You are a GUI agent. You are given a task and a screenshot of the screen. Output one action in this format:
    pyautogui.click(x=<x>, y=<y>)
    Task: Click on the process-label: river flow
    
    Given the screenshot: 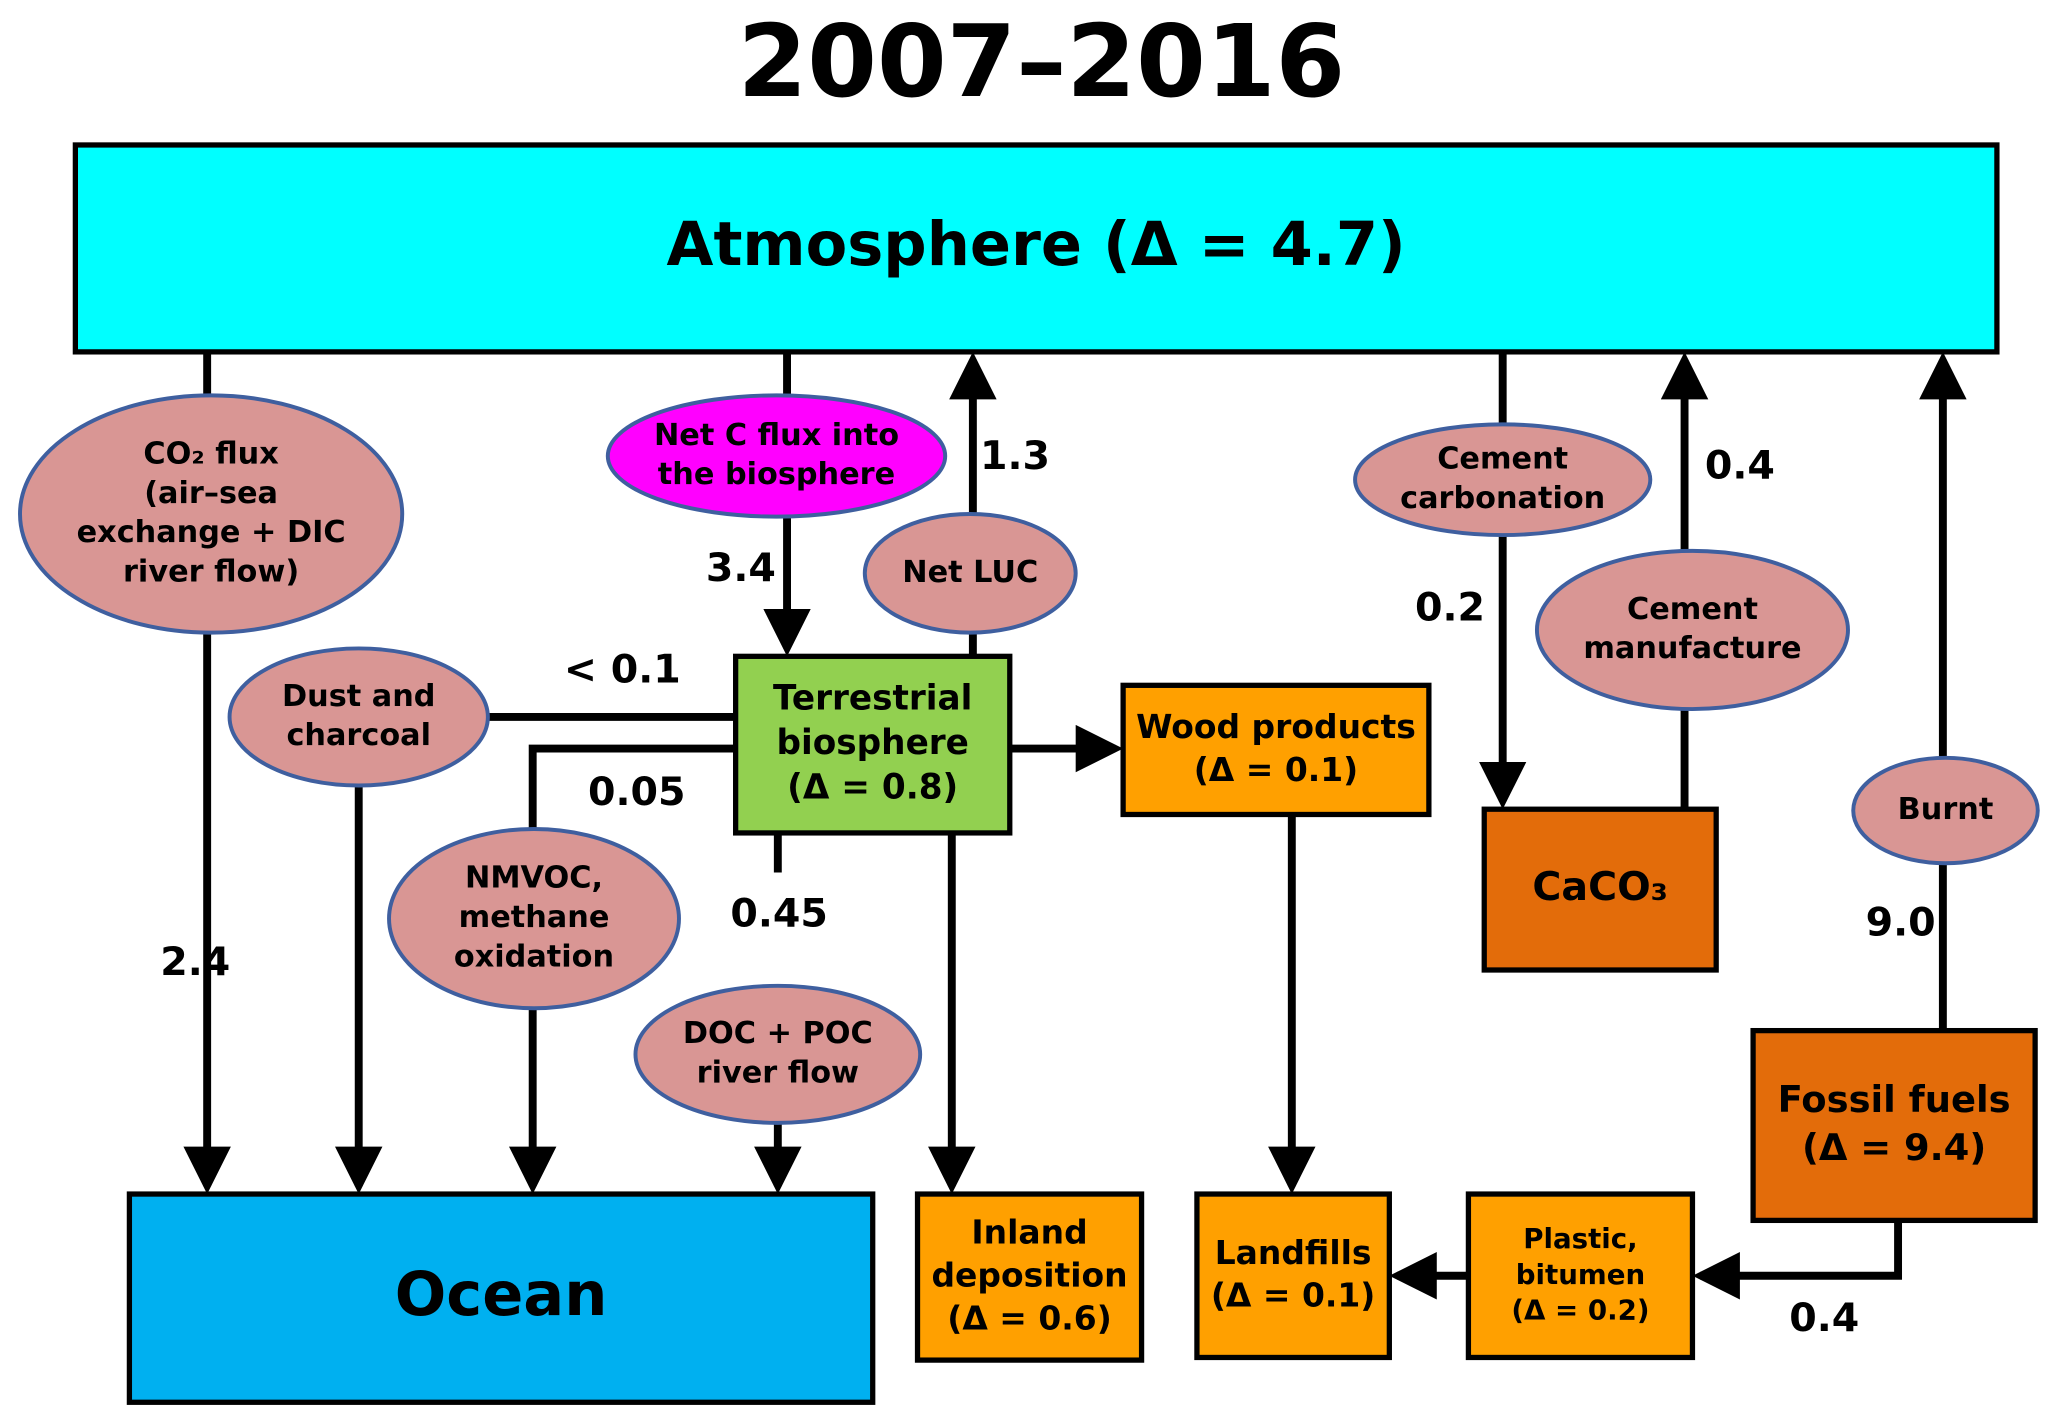 What is the action you would take?
    pyautogui.click(x=778, y=1073)
    